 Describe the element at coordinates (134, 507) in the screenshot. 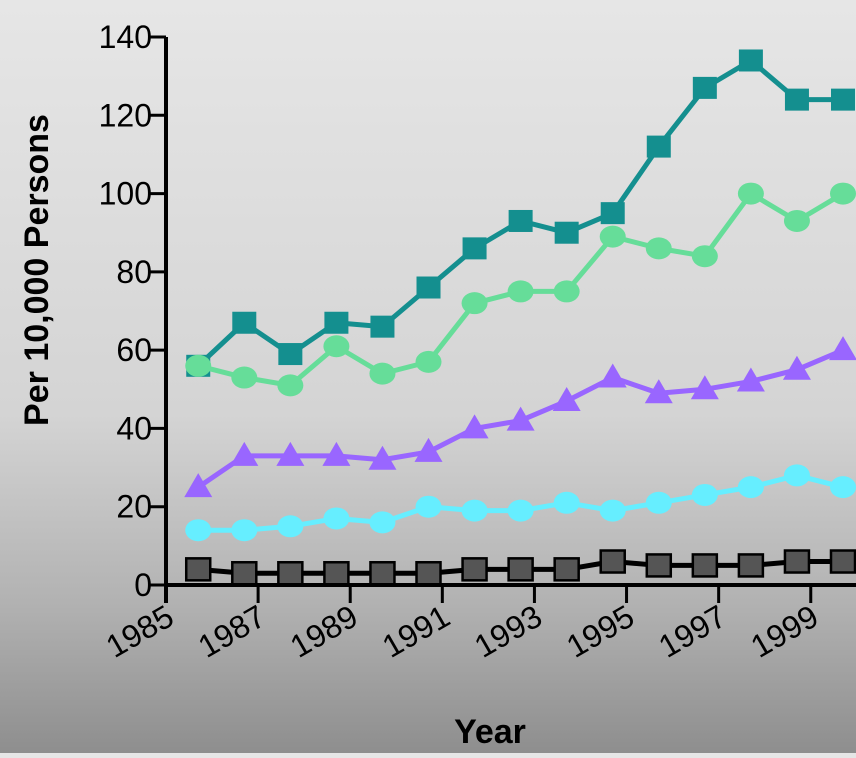

I see `y-tick-label: 20` at that location.